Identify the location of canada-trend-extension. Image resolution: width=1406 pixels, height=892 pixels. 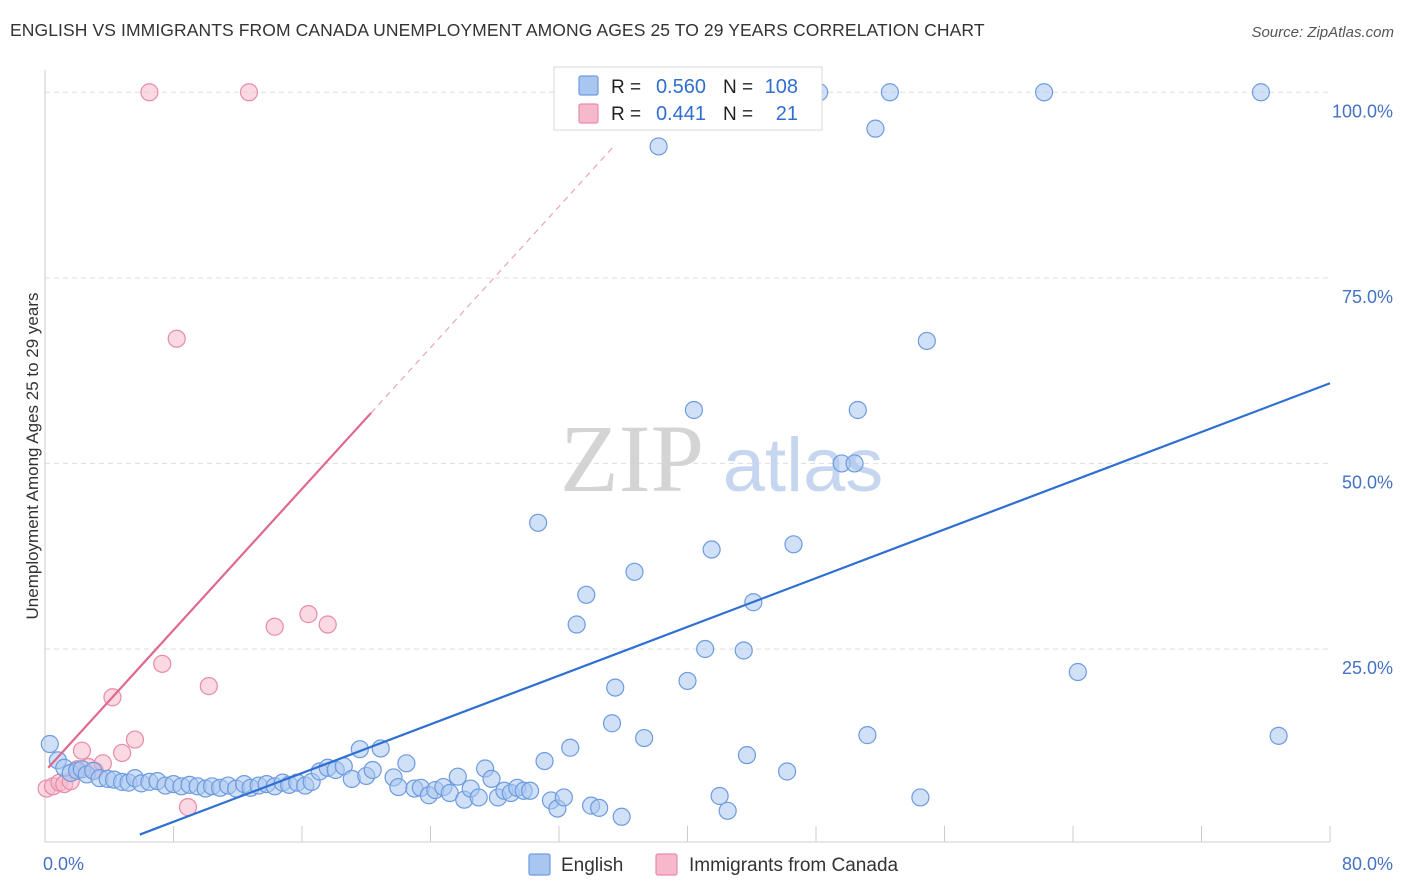
(492, 280).